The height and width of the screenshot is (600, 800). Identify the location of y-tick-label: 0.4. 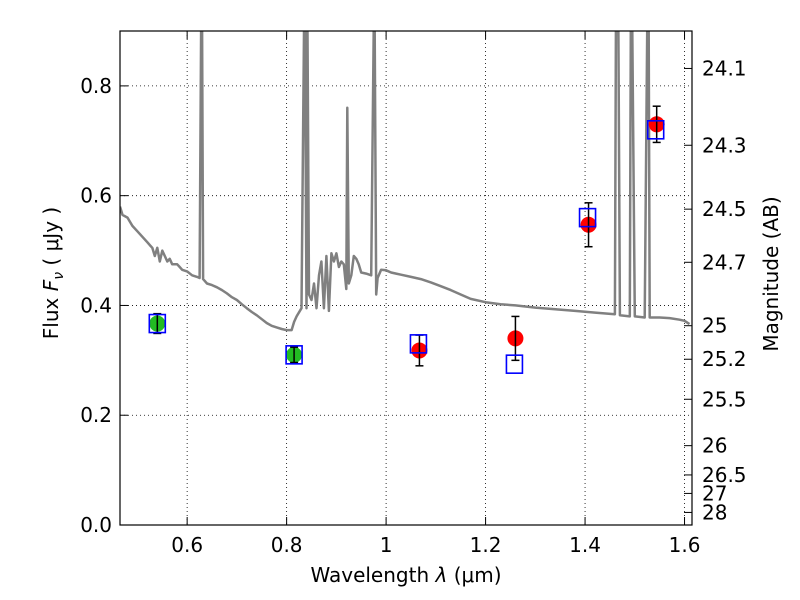
(96, 305).